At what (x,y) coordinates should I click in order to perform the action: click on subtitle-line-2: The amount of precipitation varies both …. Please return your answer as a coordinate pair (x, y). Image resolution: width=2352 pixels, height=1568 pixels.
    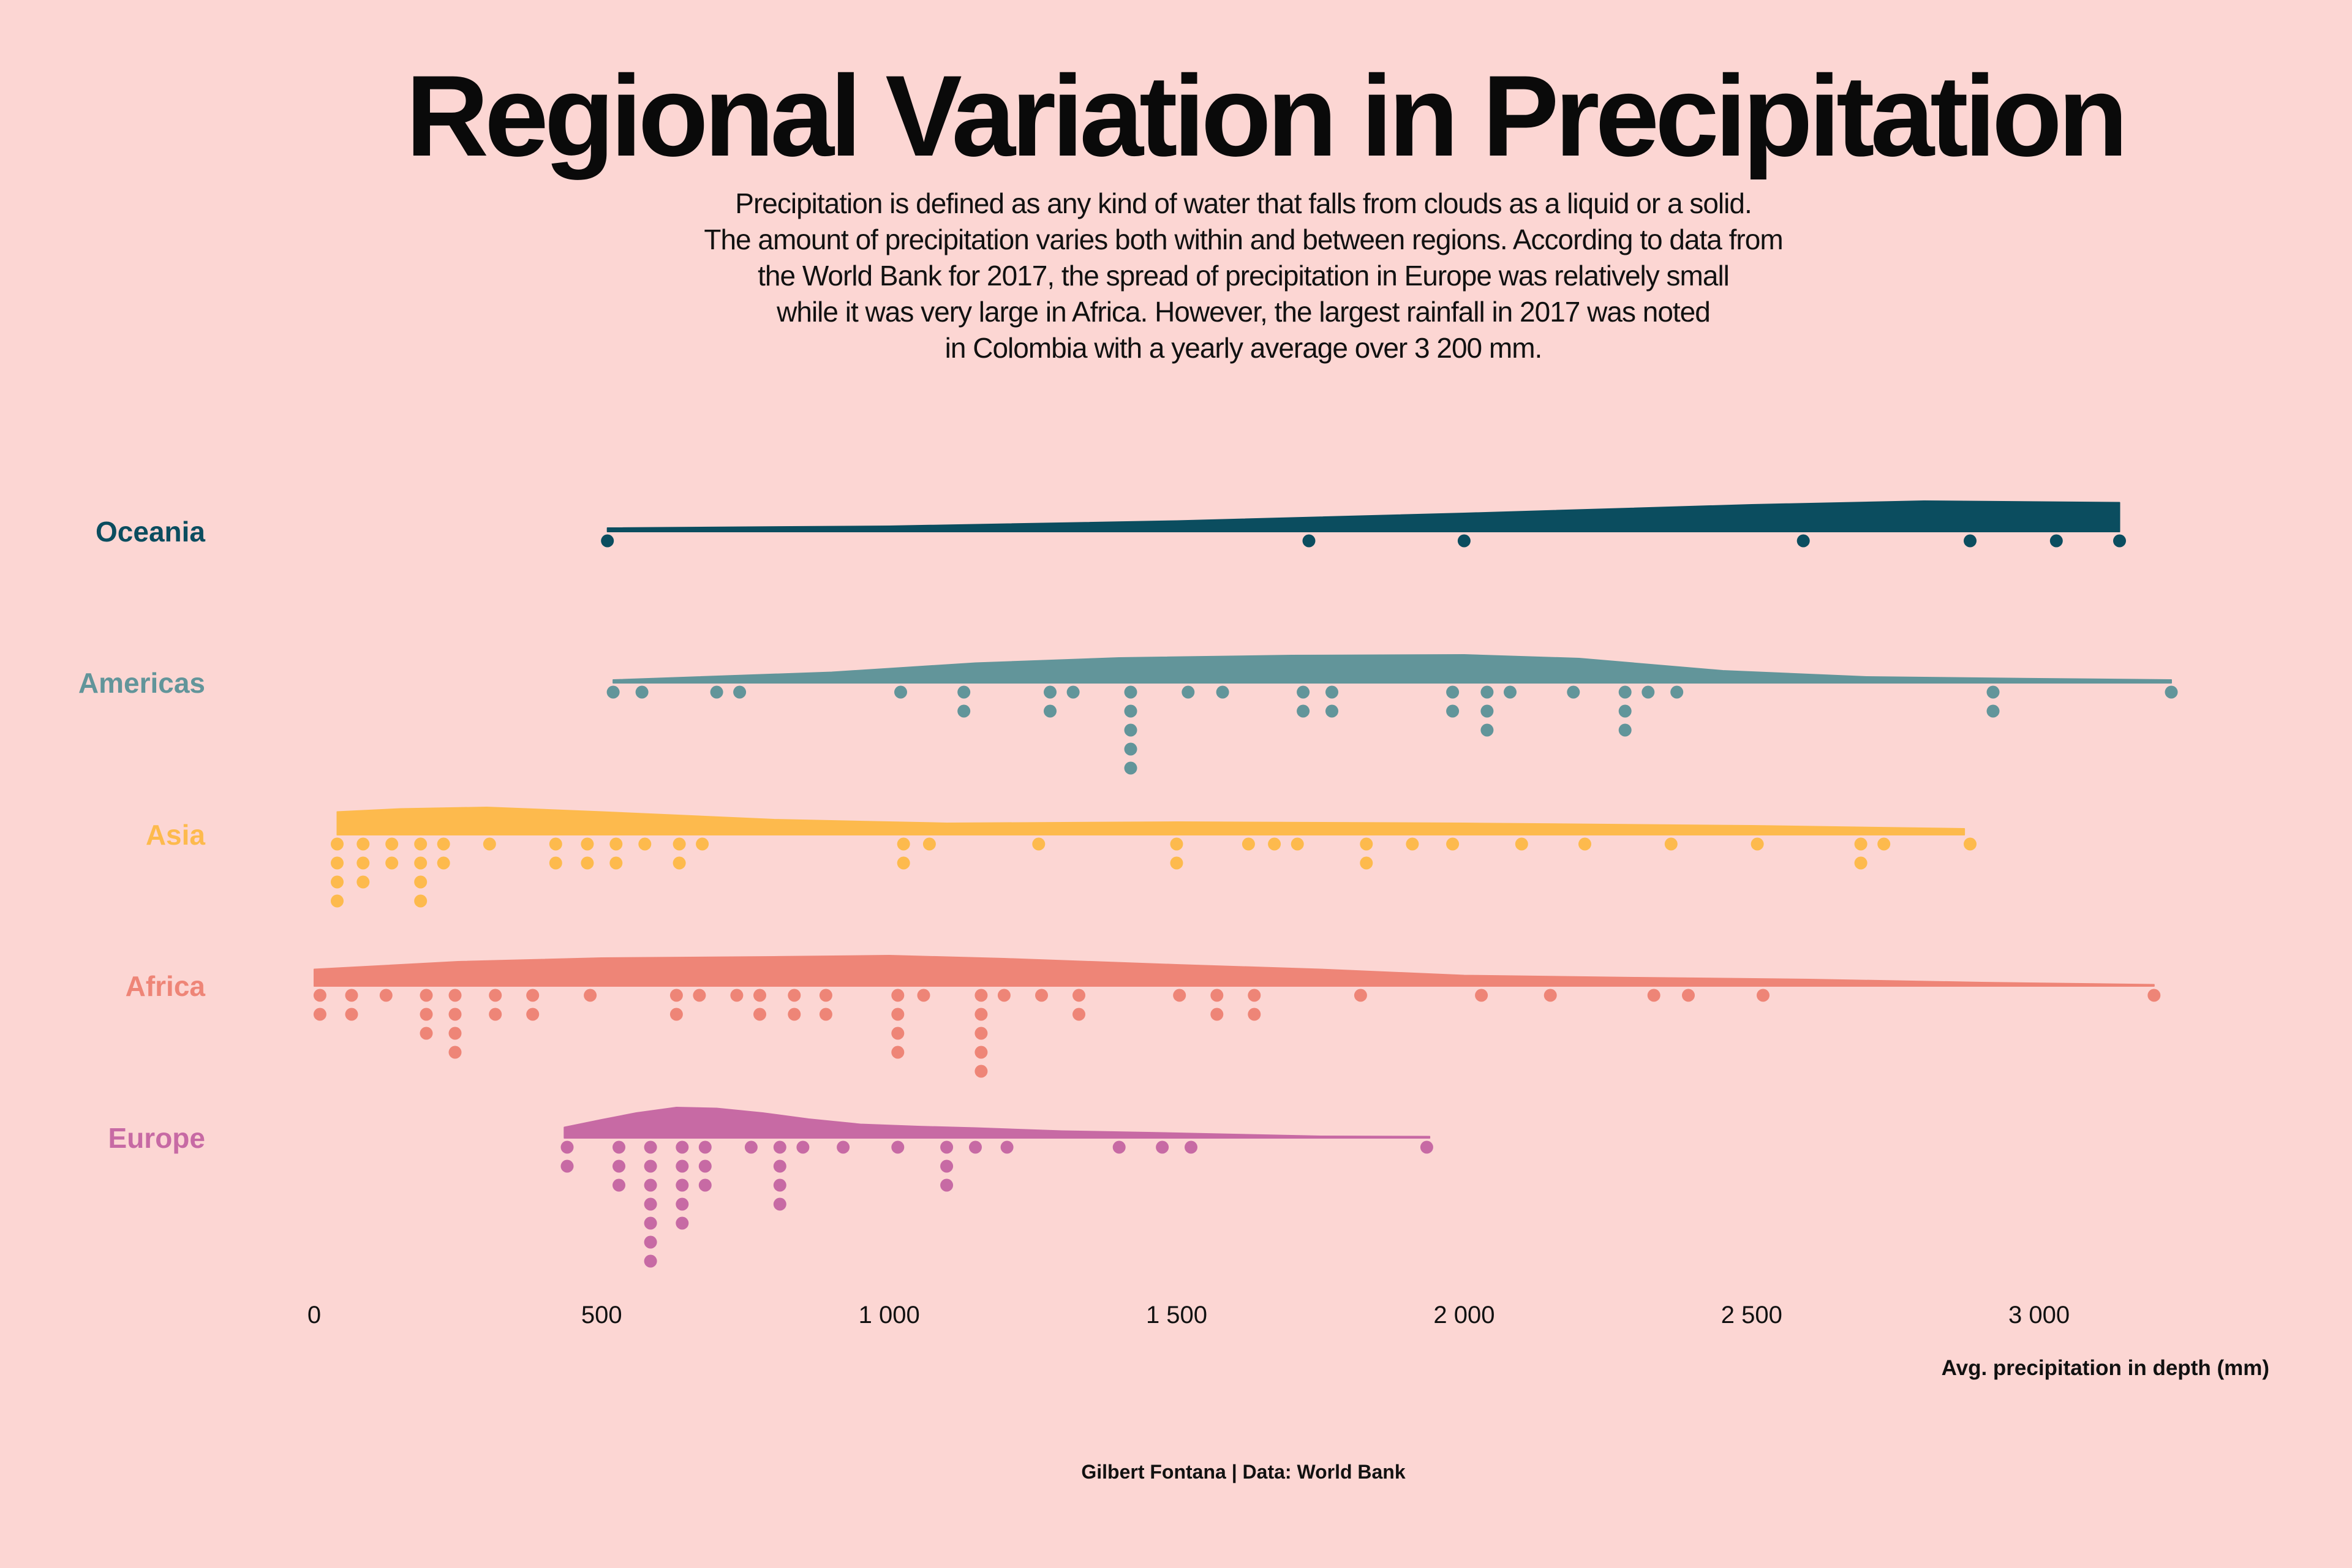
    Looking at the image, I should click on (1243, 240).